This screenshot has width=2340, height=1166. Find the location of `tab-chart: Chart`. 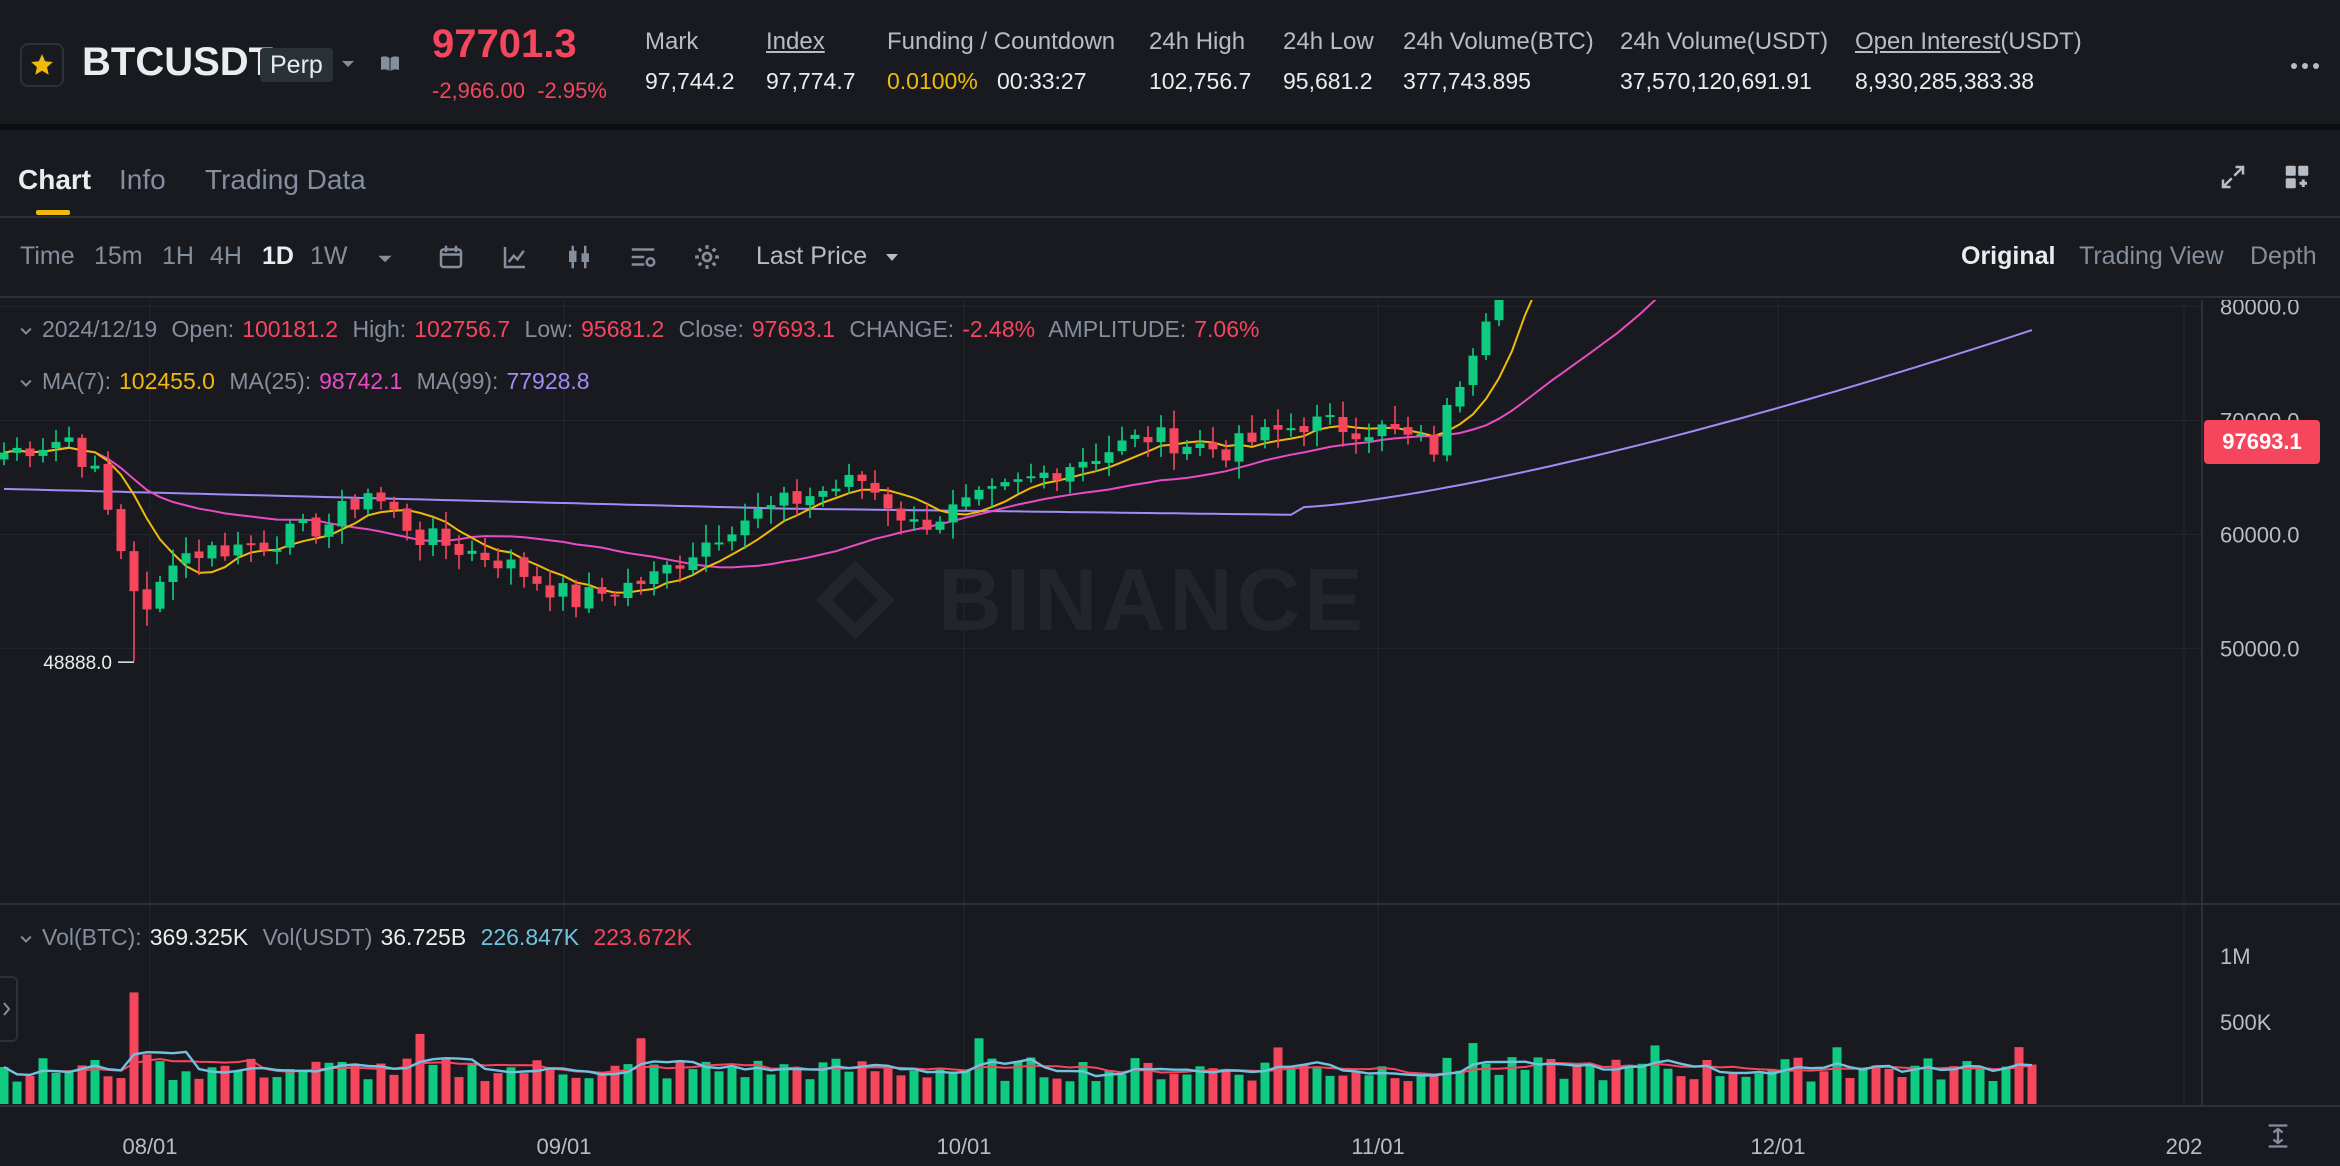

tab-chart: Chart is located at coordinates (55, 179).